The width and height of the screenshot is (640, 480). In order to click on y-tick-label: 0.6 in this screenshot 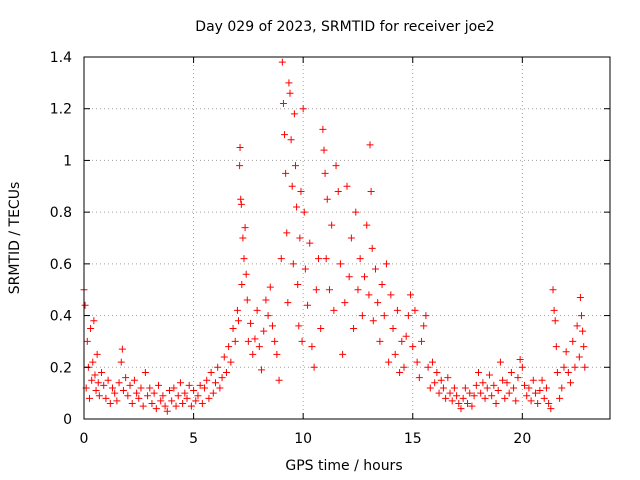, I will do `click(61, 265)`.